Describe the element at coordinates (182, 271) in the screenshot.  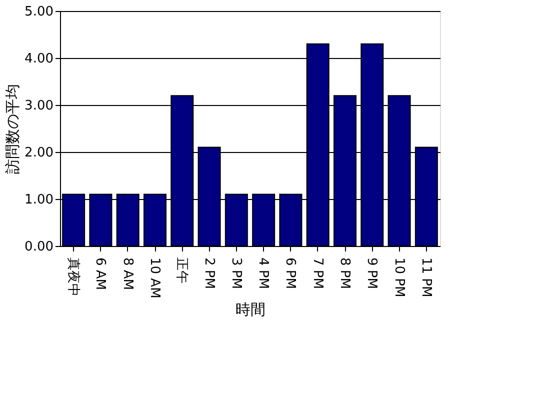
I see `x-tick-label: 正午` at that location.